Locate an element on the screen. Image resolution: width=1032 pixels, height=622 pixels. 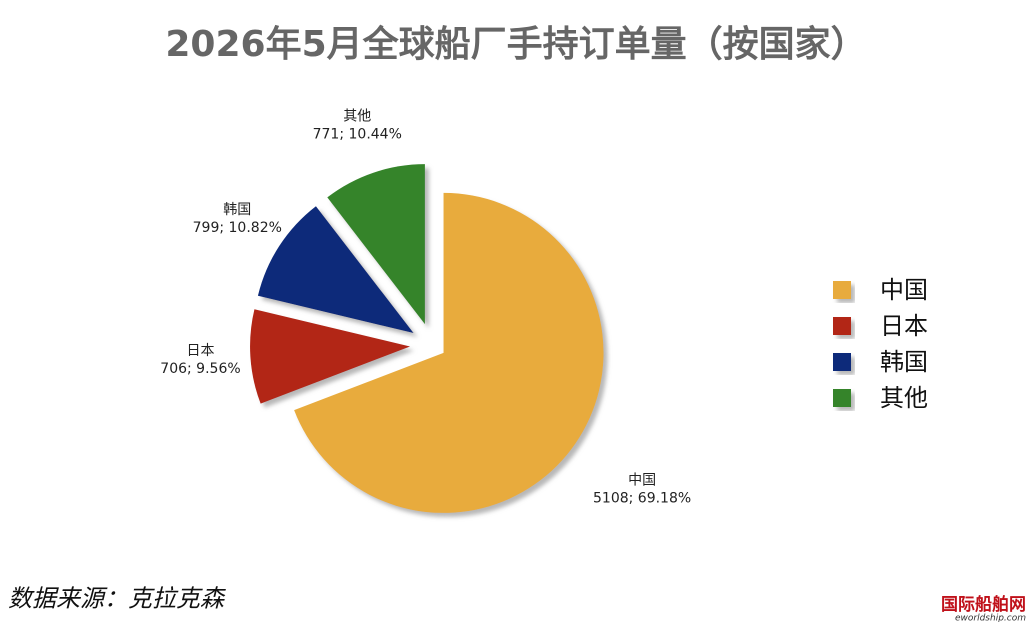
slice-name: 日本 is located at coordinates (200, 351).